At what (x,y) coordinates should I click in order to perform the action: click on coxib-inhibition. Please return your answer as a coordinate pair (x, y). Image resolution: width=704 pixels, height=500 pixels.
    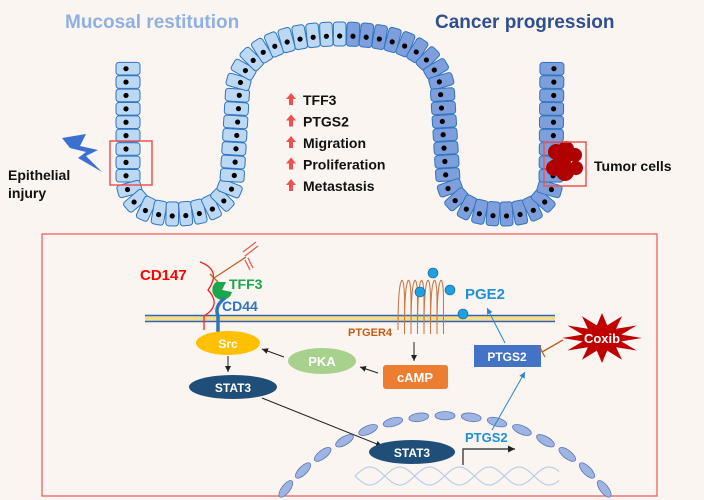
    Looking at the image, I should click on (552, 346).